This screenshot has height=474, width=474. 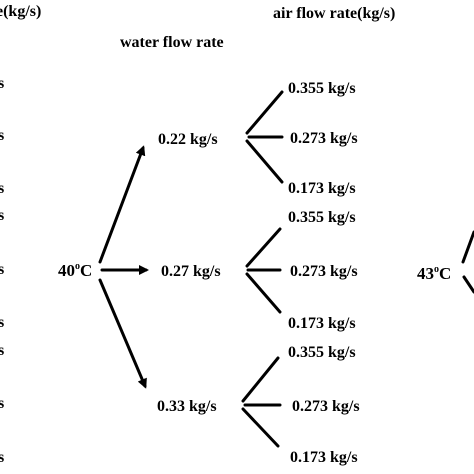 I want to click on start-temperature-label: 40oC, so click(x=75, y=270).